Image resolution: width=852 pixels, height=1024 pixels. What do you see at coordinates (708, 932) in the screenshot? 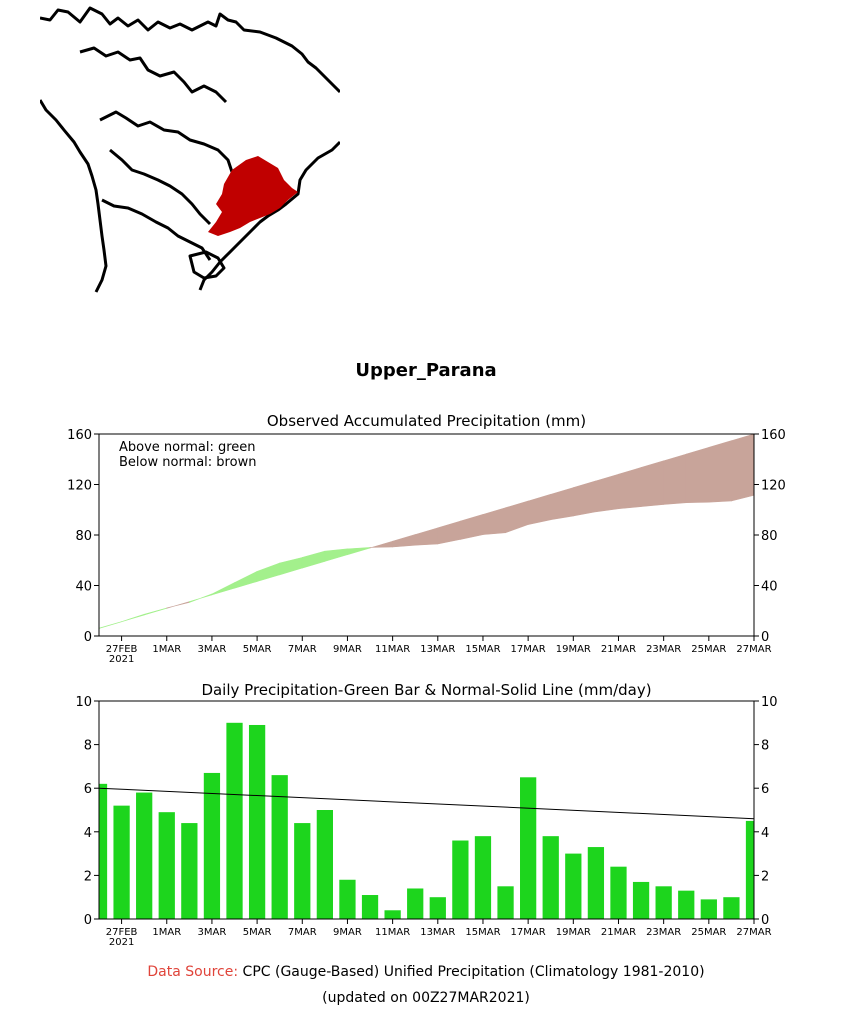
I see `chart2-xtick-label: 25MAR` at bounding box center [708, 932].